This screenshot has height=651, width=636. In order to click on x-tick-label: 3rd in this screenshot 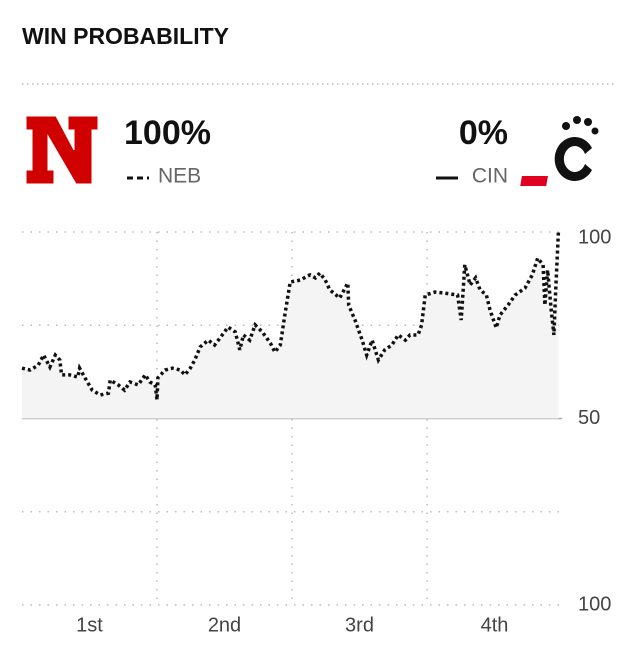, I will do `click(359, 625)`.